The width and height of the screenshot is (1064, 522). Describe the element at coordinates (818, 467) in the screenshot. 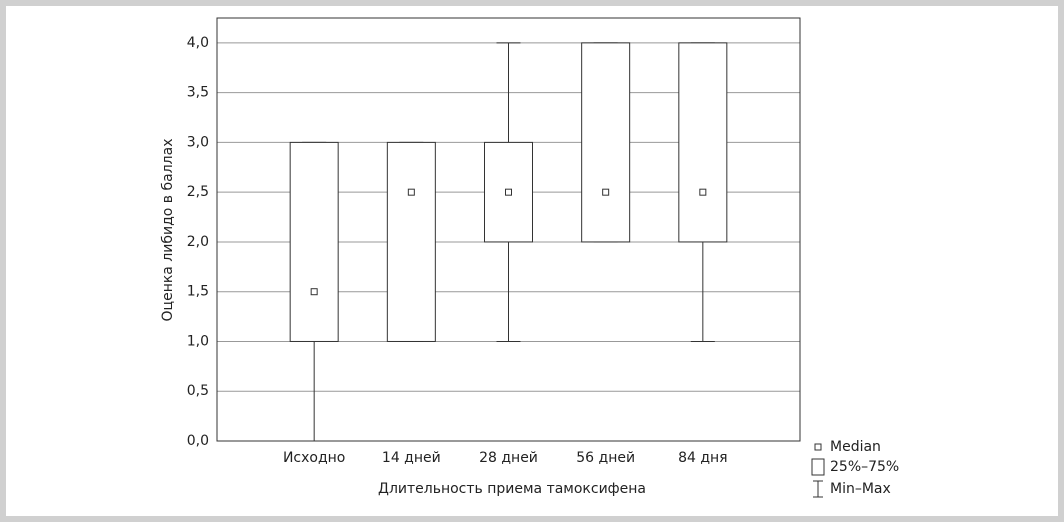

I see `legend-box-icon` at that location.